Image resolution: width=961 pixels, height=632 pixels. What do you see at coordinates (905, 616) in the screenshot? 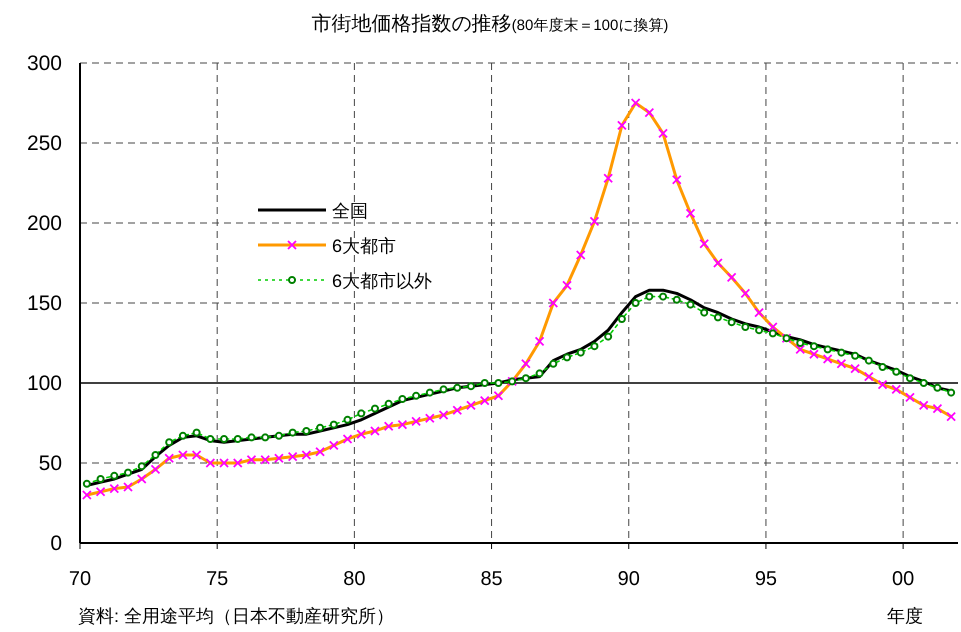
I see `x-axis-title: 年度` at bounding box center [905, 616].